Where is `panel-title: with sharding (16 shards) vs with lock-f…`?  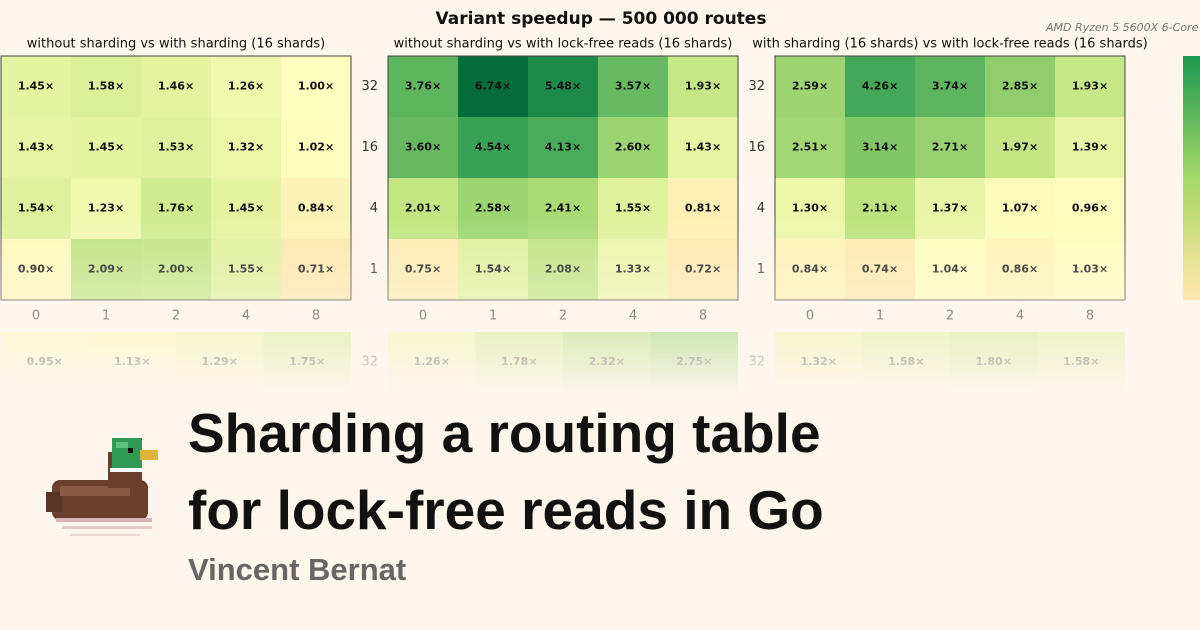 panel-title: with sharding (16 shards) vs with lock-f… is located at coordinates (950, 44).